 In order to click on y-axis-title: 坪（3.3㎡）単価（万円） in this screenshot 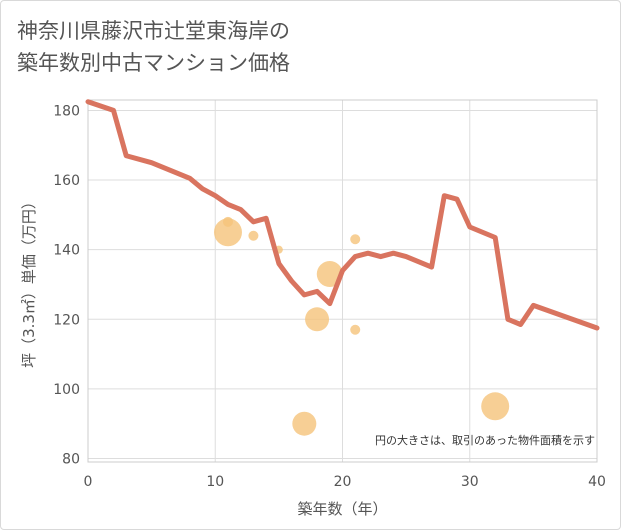, I will do `click(29, 281)`.